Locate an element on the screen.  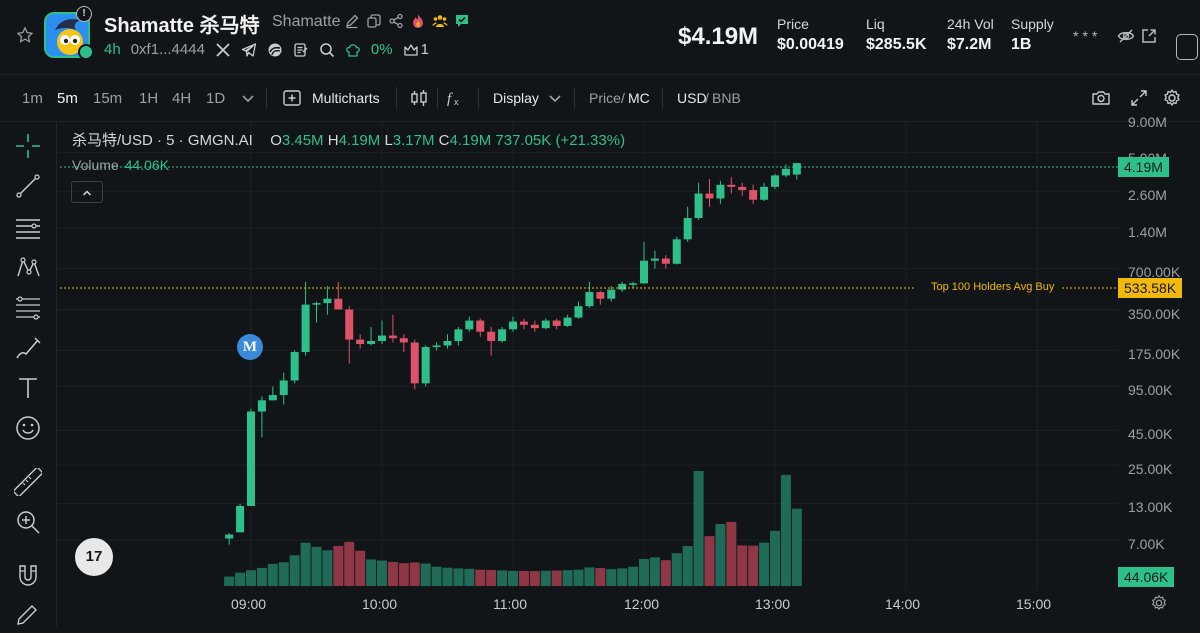
share-icon is located at coordinates (396, 21).